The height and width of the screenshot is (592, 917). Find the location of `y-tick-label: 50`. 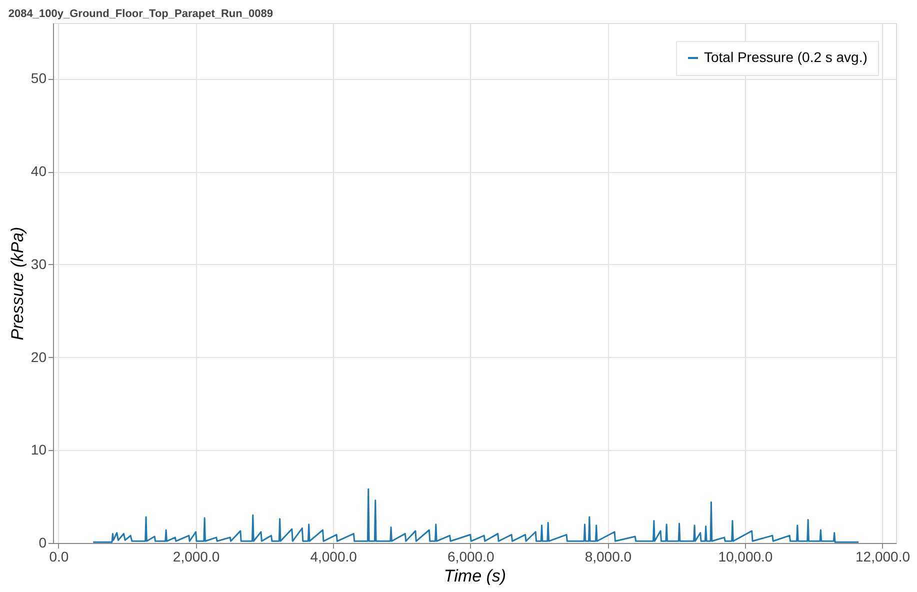

y-tick-label: 50 is located at coordinates (38, 78).